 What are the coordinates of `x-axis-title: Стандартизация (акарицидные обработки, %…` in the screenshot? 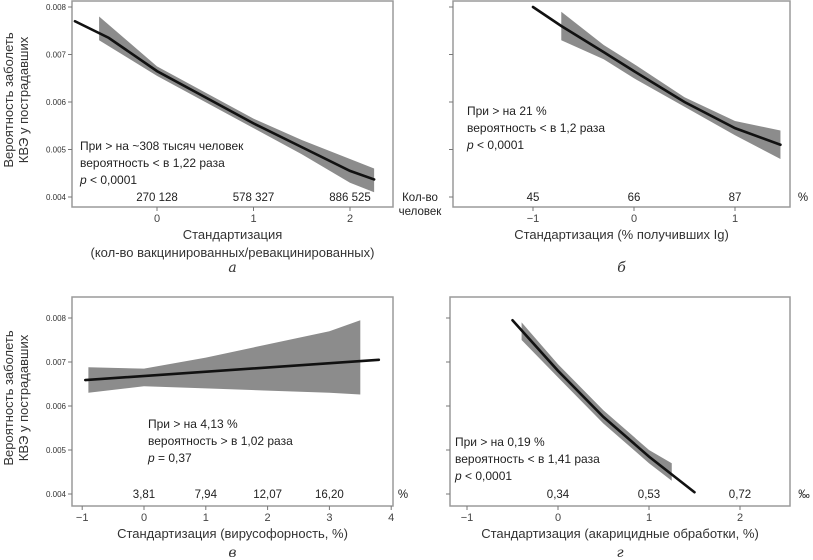 It's located at (620, 533).